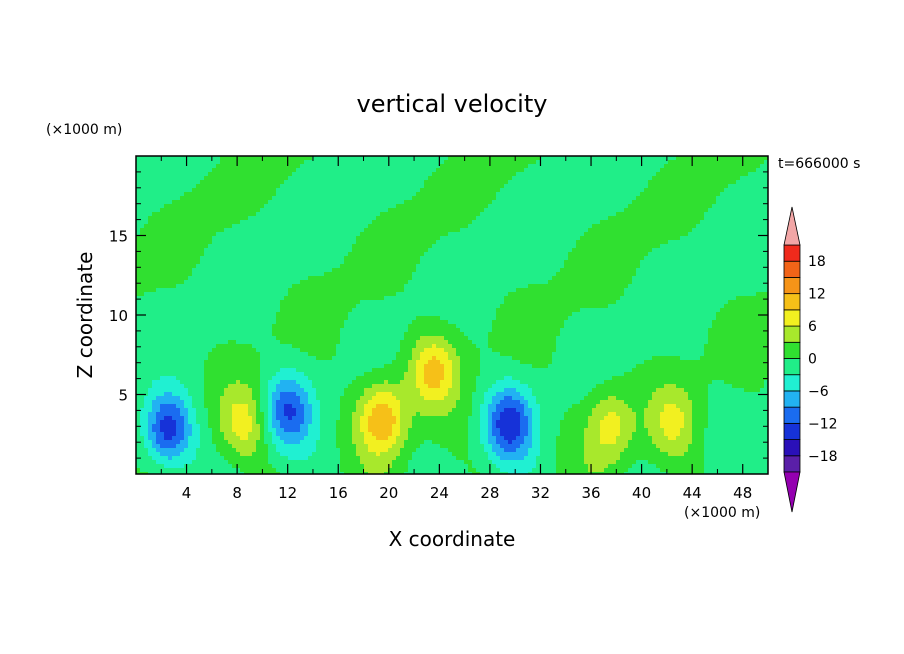 This screenshot has width=904, height=654. I want to click on y-unit-label: (×1000 m), so click(84, 130).